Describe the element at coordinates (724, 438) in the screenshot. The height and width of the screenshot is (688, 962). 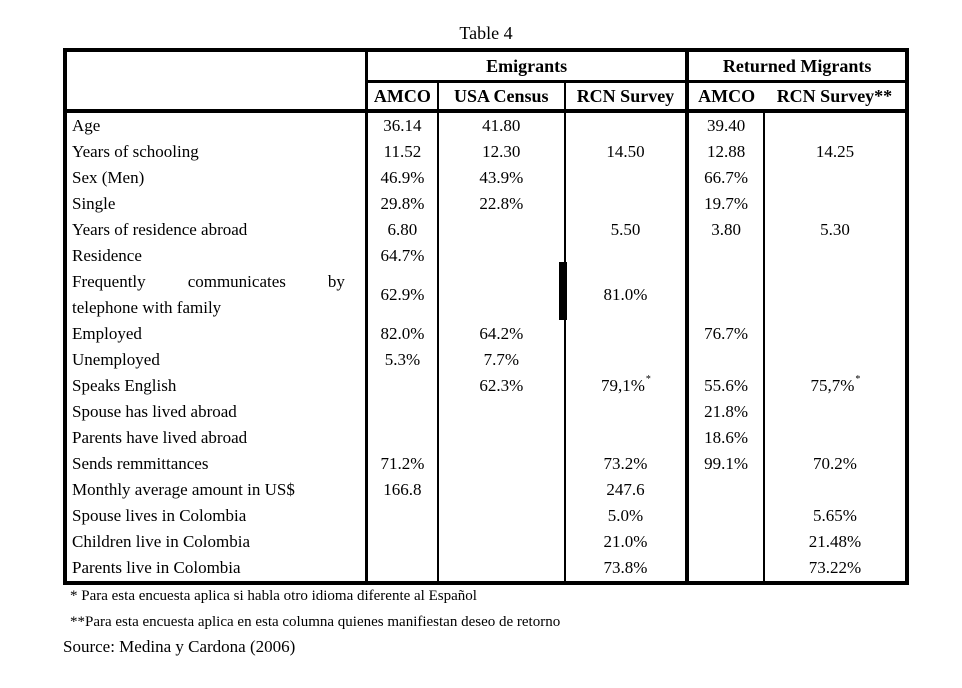
I see `cell-value: 18.6%` at that location.